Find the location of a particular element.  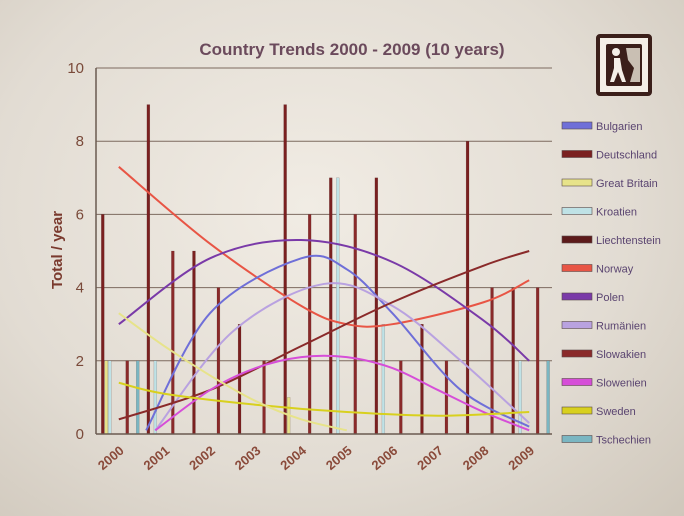

y-tick-label: 4 is located at coordinates (80, 288).